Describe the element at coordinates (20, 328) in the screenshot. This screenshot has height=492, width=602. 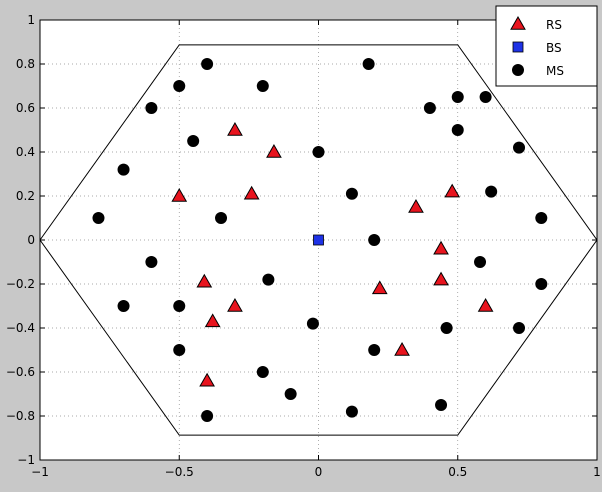
I see `y-tick-label: −0.4` at that location.